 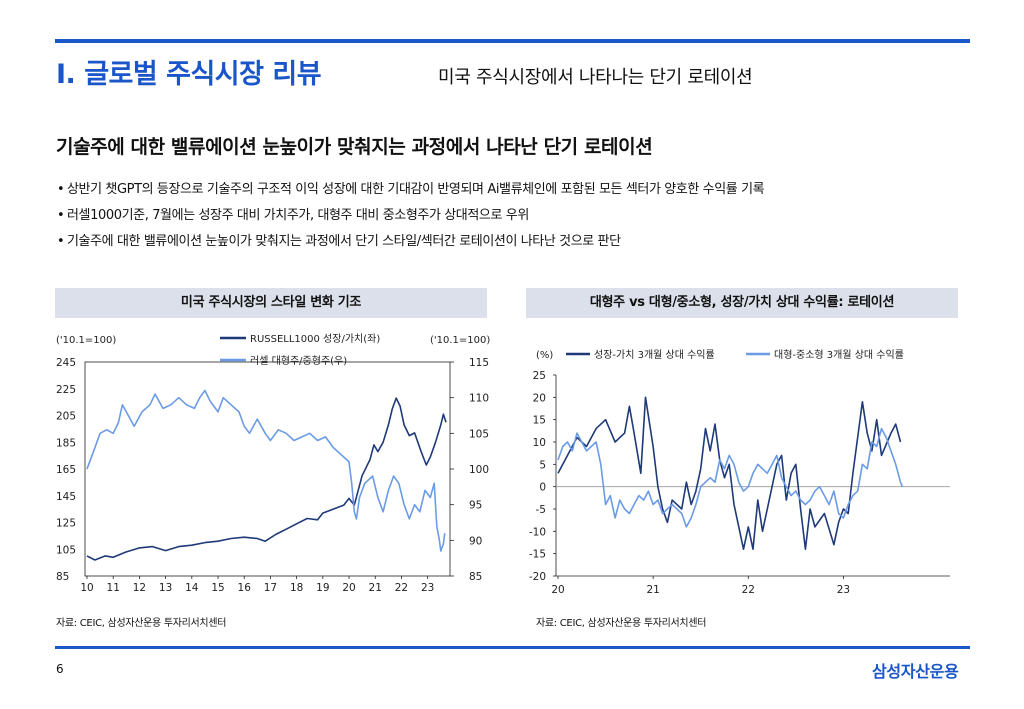 What do you see at coordinates (539, 421) in the screenshot?
I see `y-tick-label: 15` at bounding box center [539, 421].